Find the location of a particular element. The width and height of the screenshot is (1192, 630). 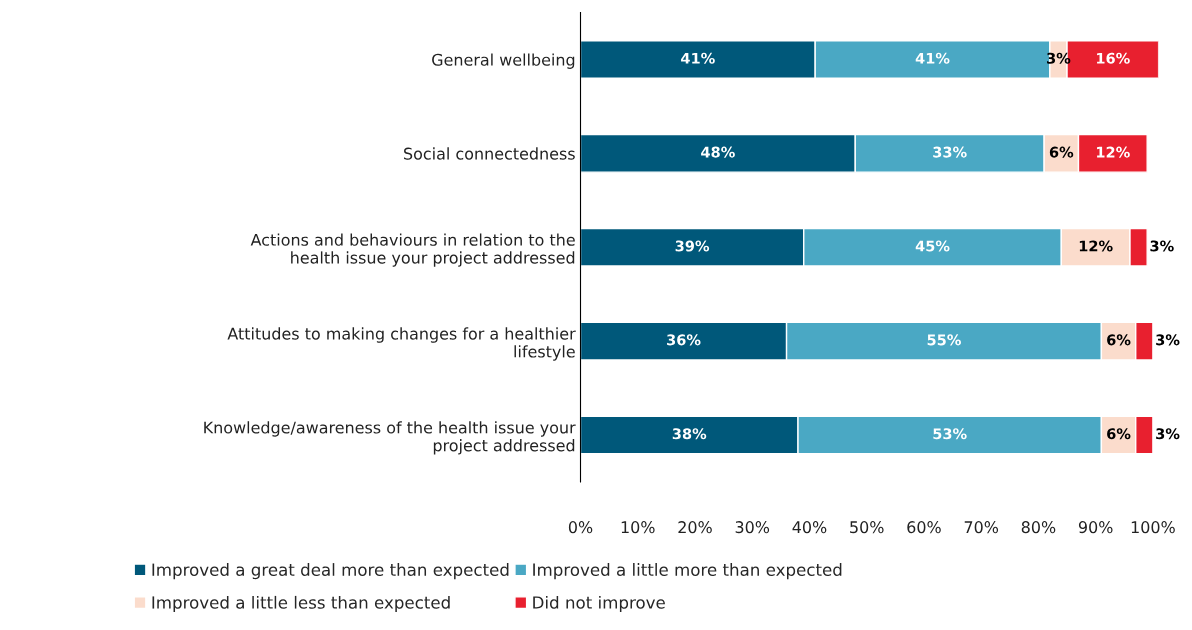

data-label: 36% is located at coordinates (684, 340).